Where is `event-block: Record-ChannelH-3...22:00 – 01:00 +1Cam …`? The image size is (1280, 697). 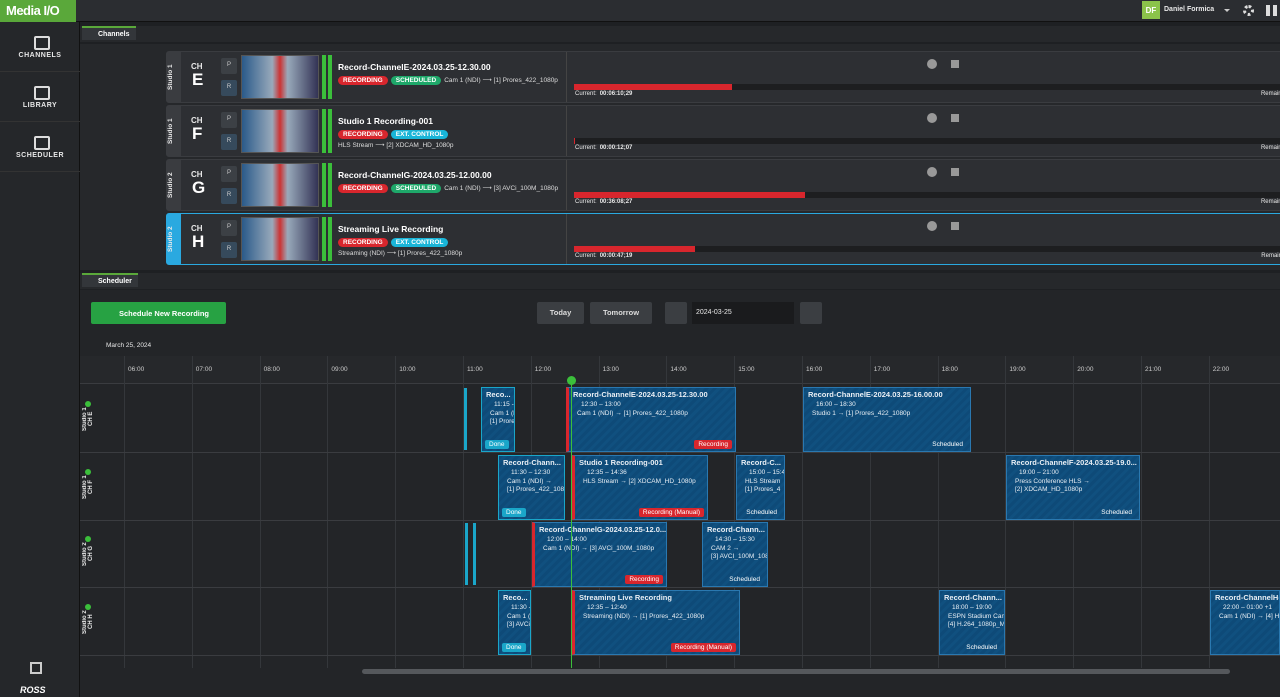 event-block: Record-ChannelH-3...22:00 – 01:00 +1Cam … is located at coordinates (1245, 622).